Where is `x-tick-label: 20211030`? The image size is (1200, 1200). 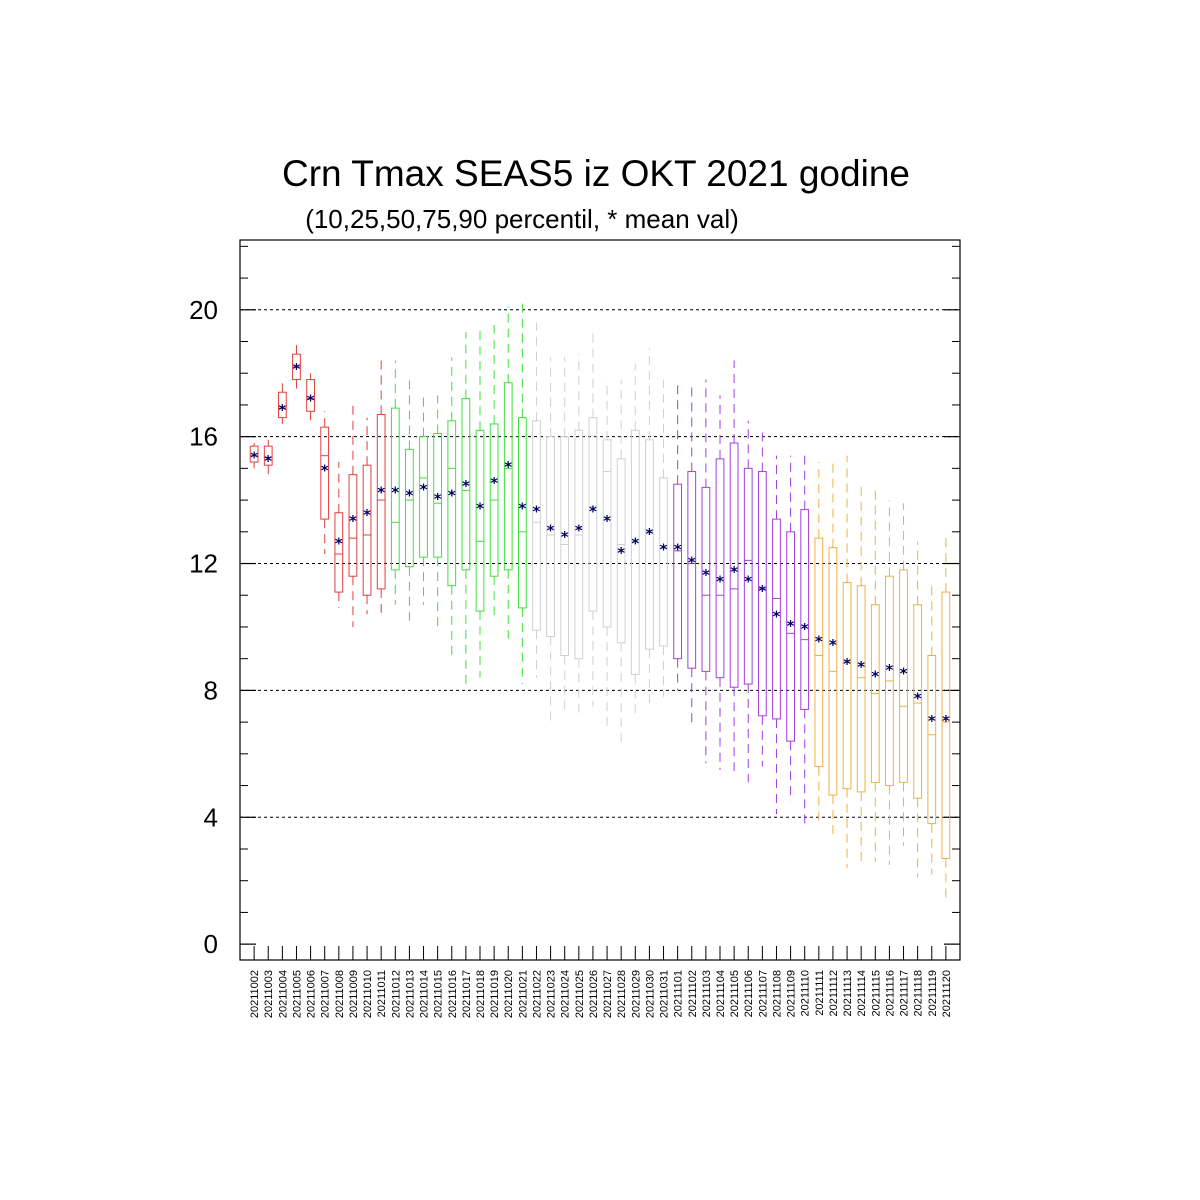 x-tick-label: 20211030 is located at coordinates (650, 994).